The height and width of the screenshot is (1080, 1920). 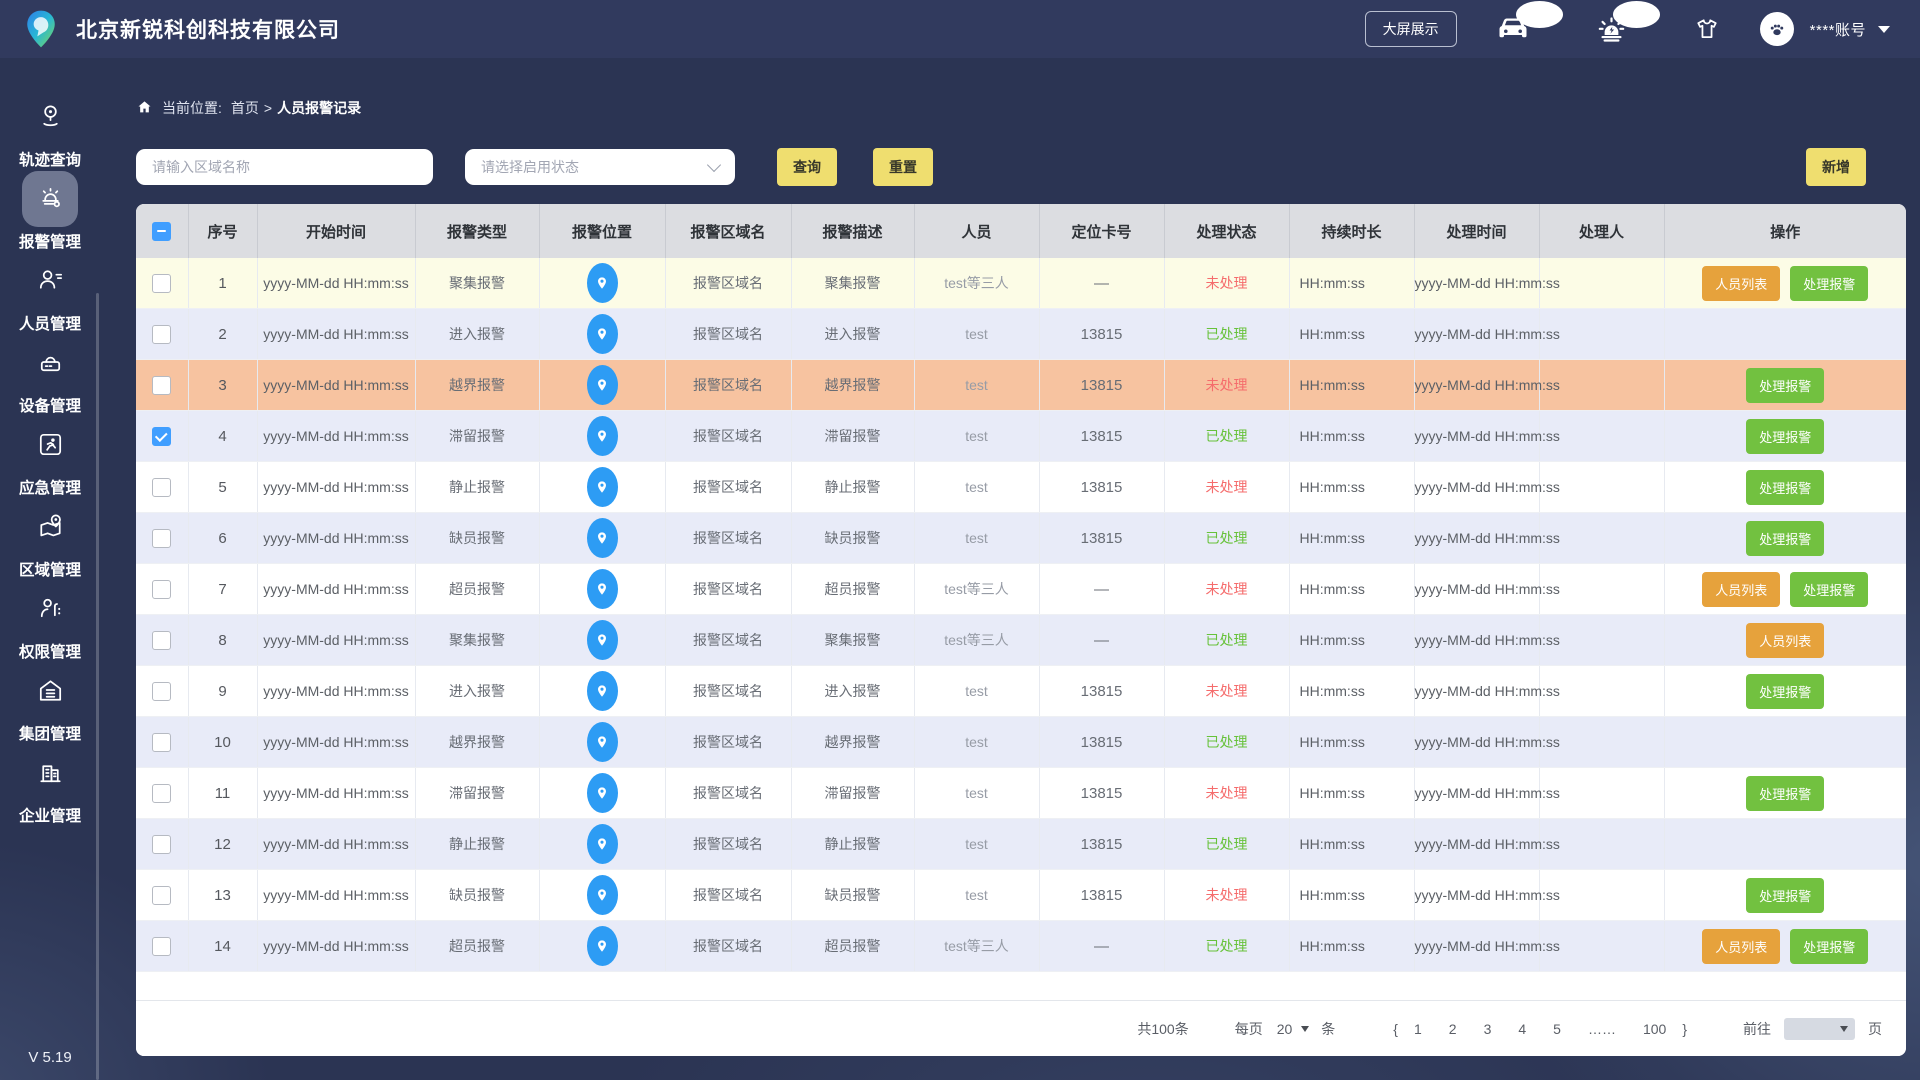 I want to click on page-number: 4, so click(x=1522, y=1028).